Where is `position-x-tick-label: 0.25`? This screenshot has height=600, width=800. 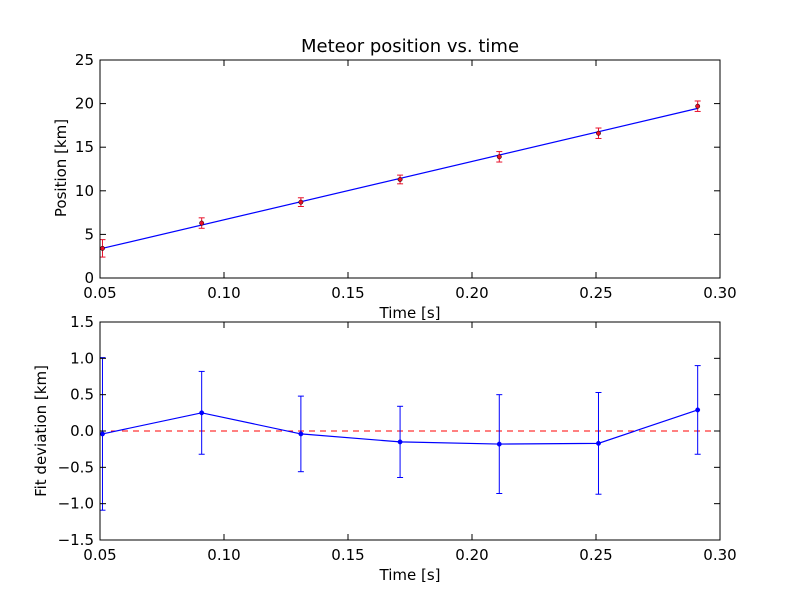 position-x-tick-label: 0.25 is located at coordinates (595, 293).